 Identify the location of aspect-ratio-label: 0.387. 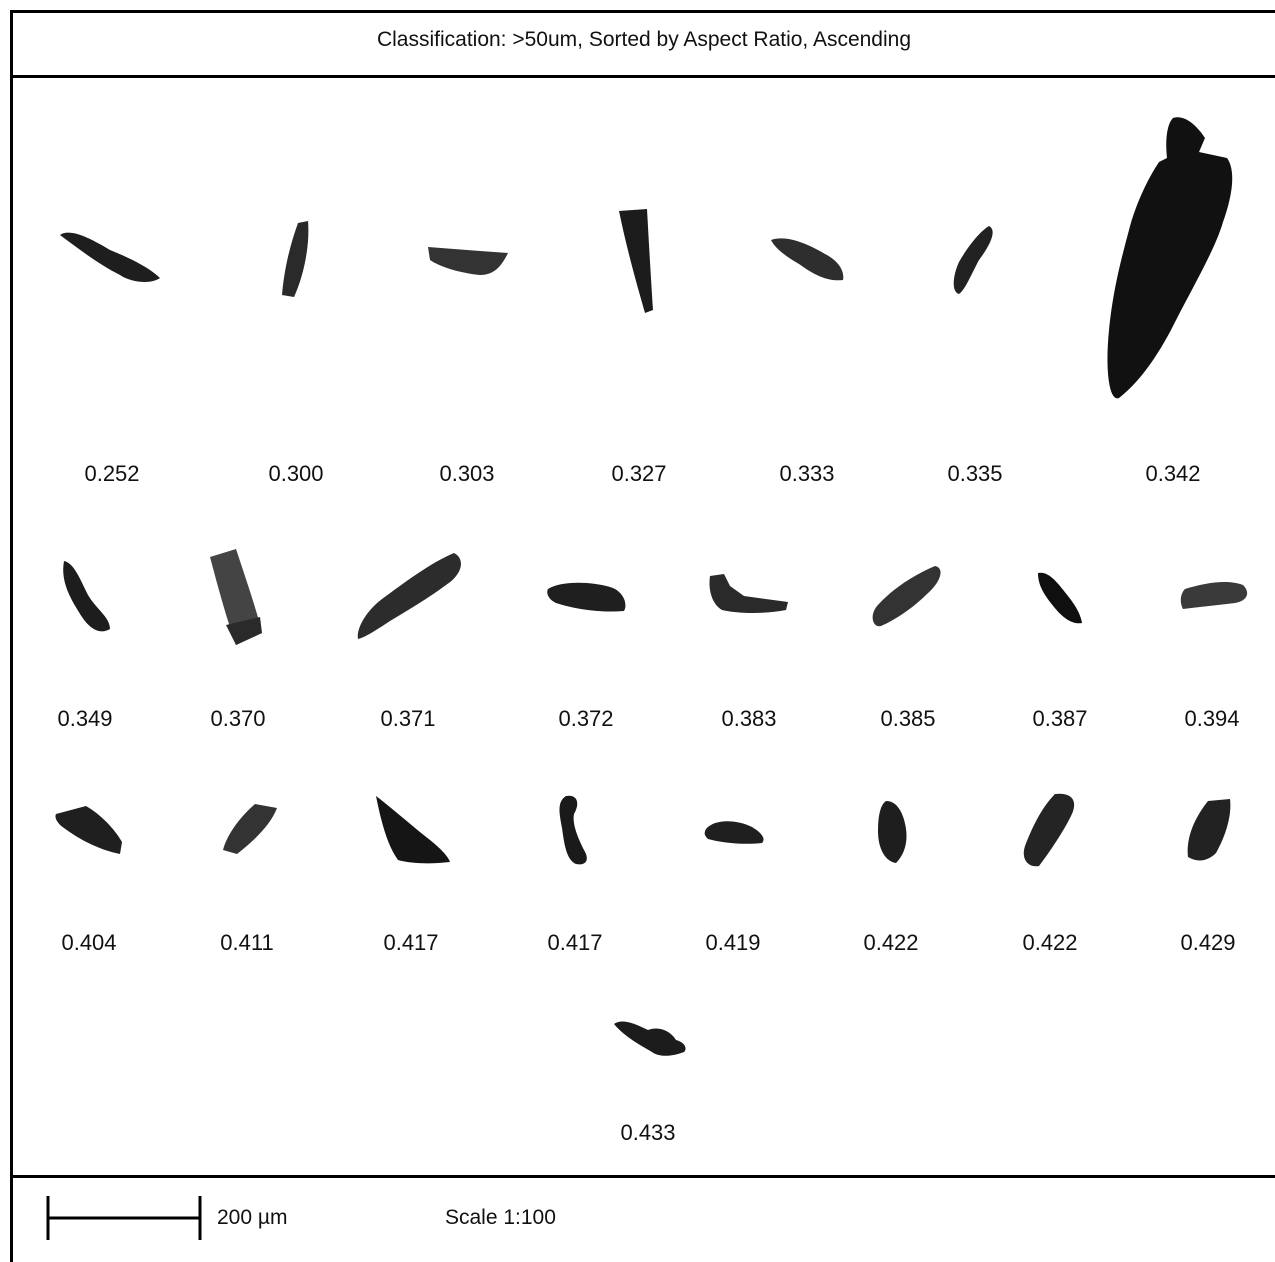
(1060, 718).